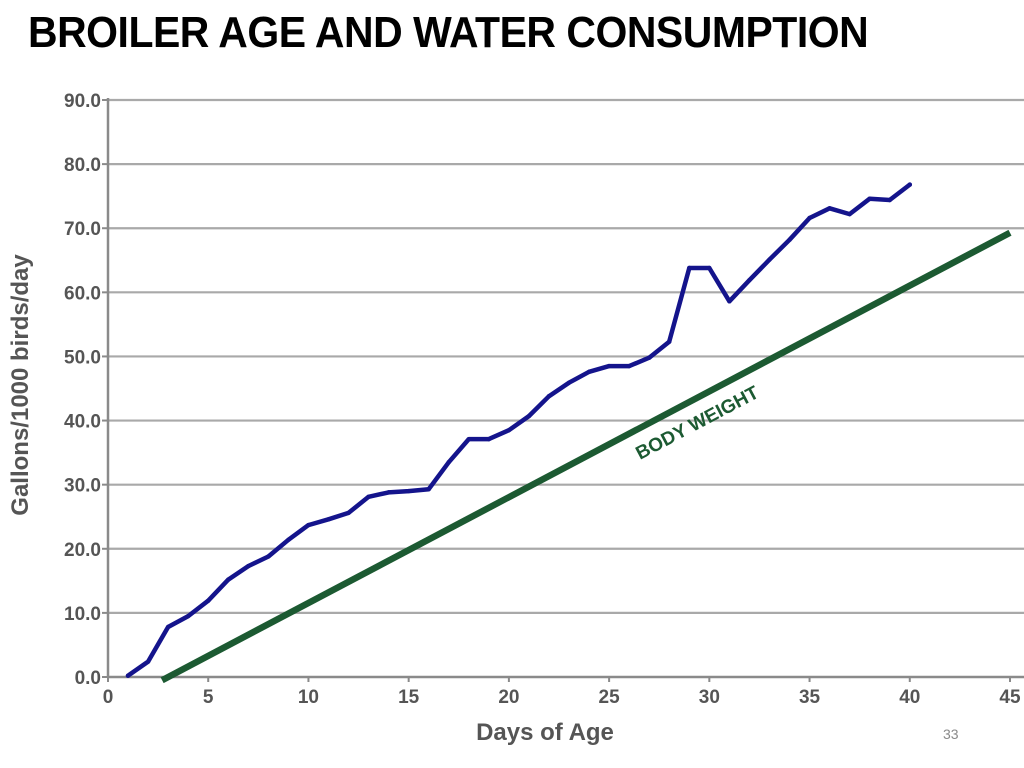 Image resolution: width=1024 pixels, height=768 pixels. Describe the element at coordinates (88, 678) in the screenshot. I see `y-tick-label: 0.0` at that location.